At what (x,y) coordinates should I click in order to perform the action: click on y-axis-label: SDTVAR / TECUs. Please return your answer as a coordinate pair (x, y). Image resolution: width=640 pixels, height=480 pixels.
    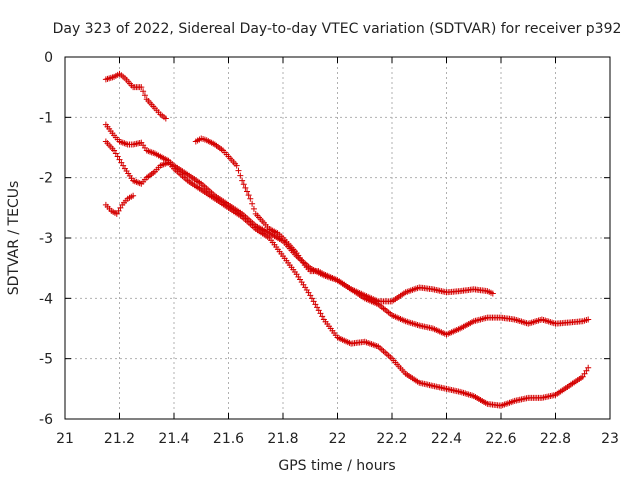
    Looking at the image, I should click on (14, 238).